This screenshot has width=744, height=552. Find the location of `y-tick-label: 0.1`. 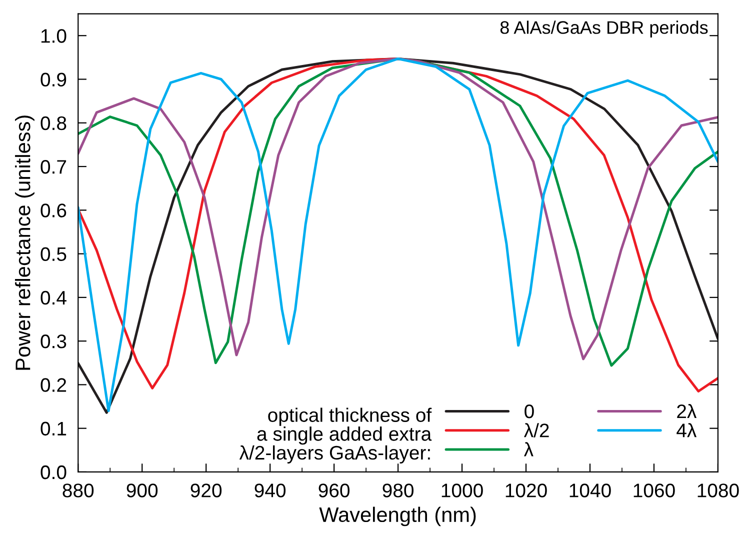

y-tick-label: 0.1 is located at coordinates (53, 429).